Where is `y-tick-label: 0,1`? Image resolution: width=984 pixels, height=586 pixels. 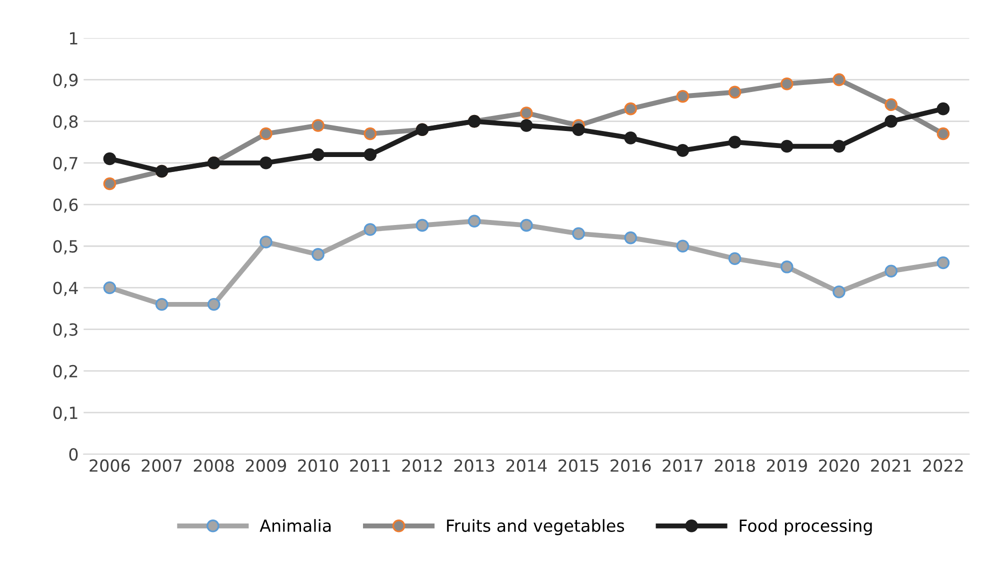 y-tick-label: 0,1 is located at coordinates (65, 413).